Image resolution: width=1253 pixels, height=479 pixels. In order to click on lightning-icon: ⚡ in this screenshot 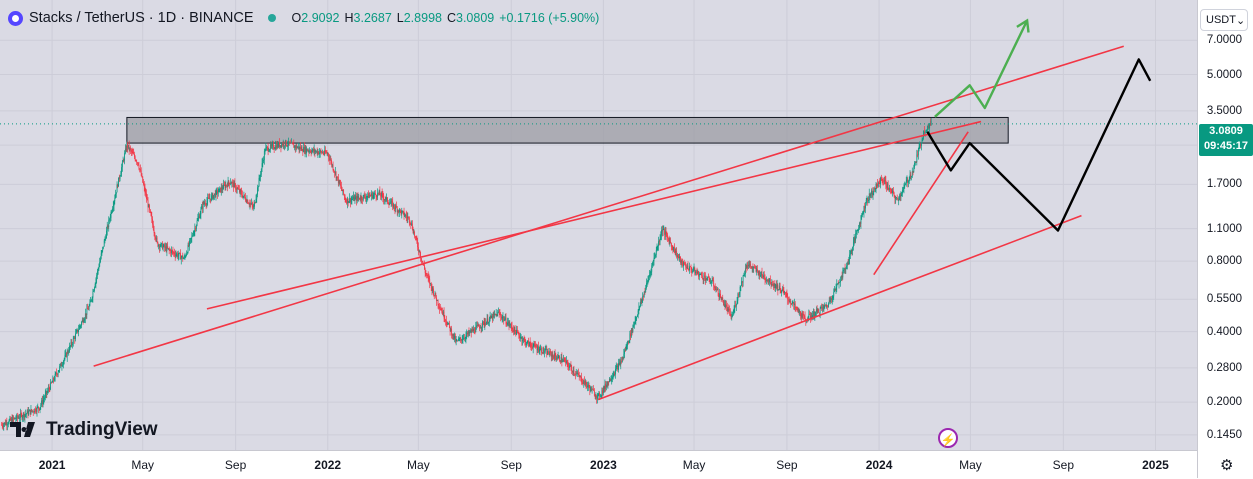, I will do `click(948, 438)`.